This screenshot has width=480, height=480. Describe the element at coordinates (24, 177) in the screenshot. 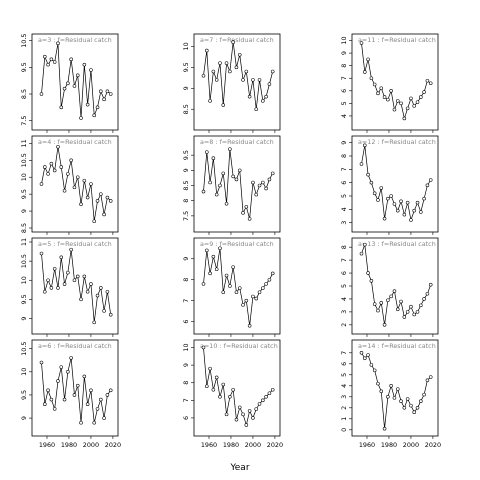

I see `y-tick-label: 10` at that location.